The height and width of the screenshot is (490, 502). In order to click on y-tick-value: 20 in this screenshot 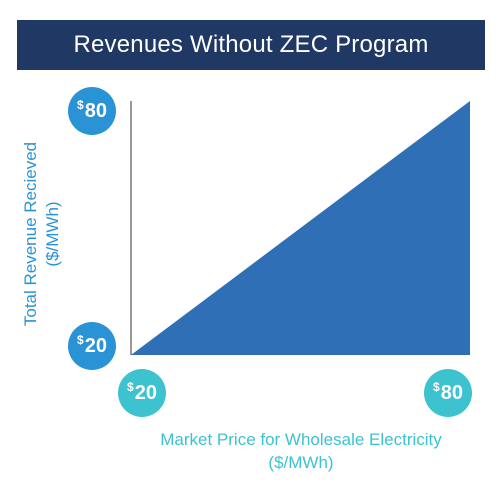, I will do `click(95, 345)`.